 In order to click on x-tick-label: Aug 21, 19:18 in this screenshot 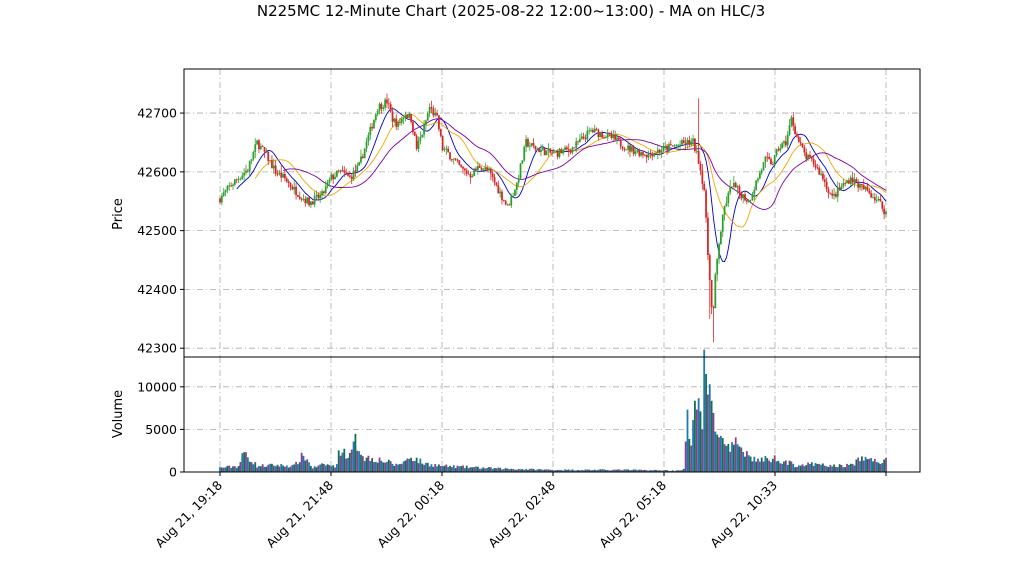, I will do `click(188, 513)`.